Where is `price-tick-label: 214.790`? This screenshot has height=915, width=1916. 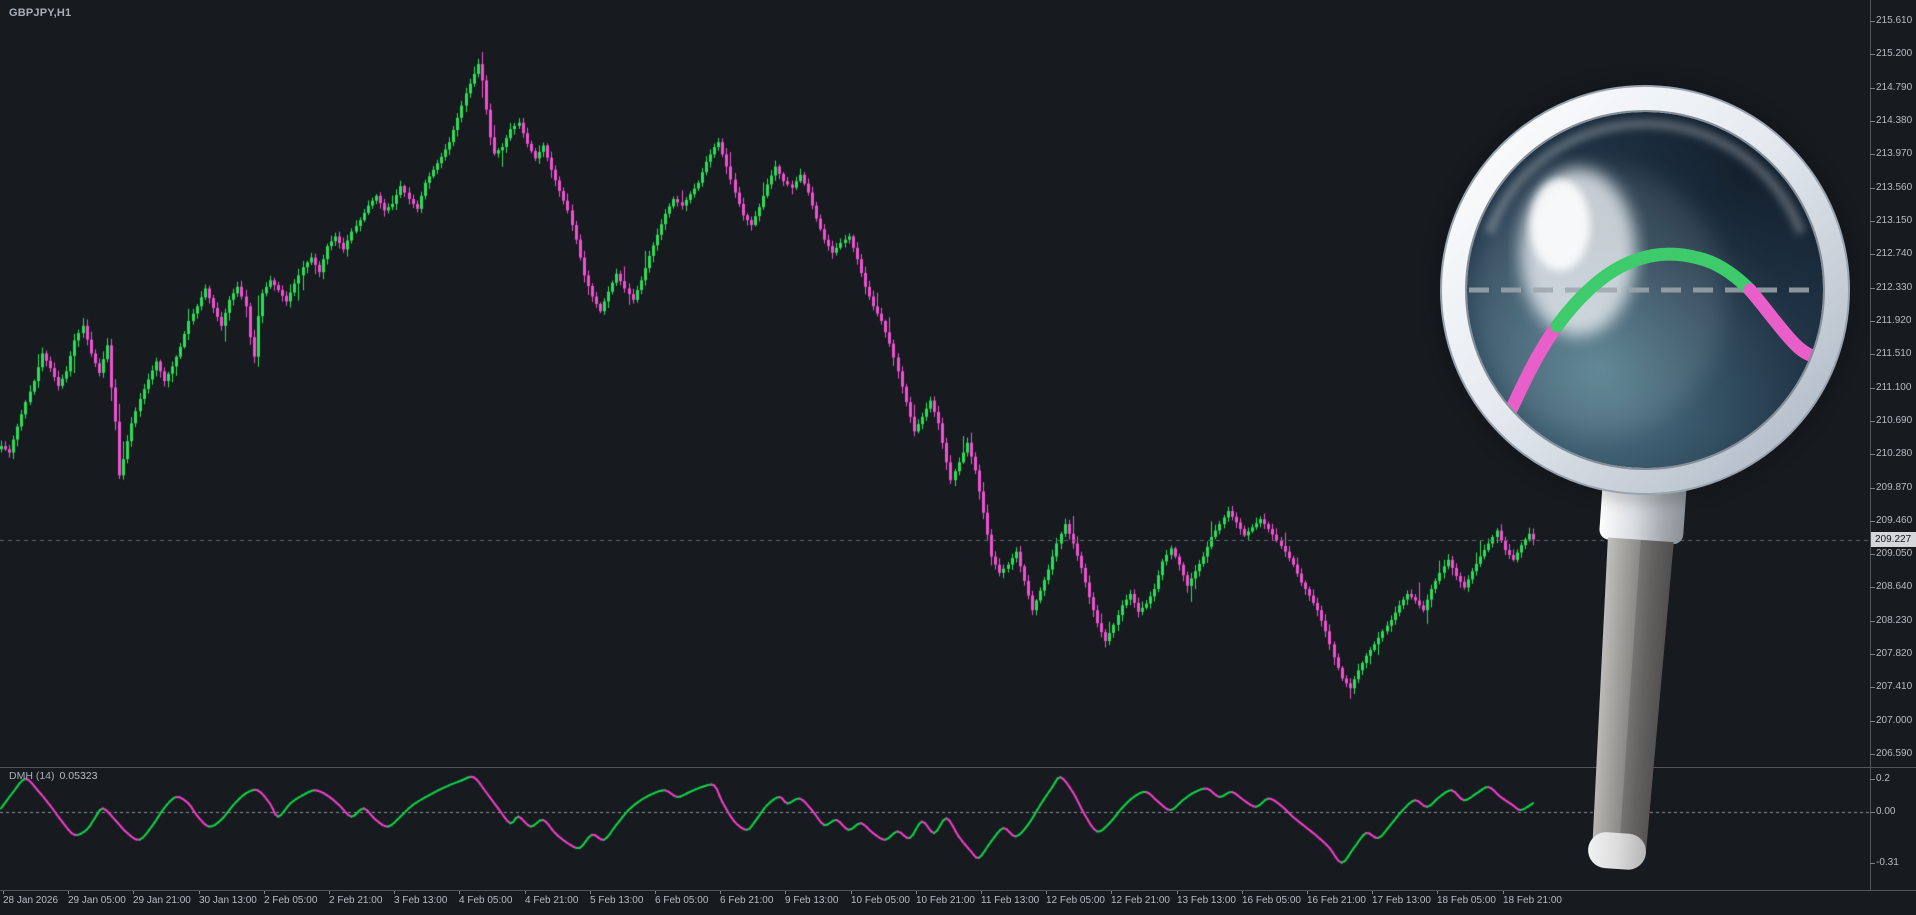
price-tick-label: 214.790 is located at coordinates (1894, 87).